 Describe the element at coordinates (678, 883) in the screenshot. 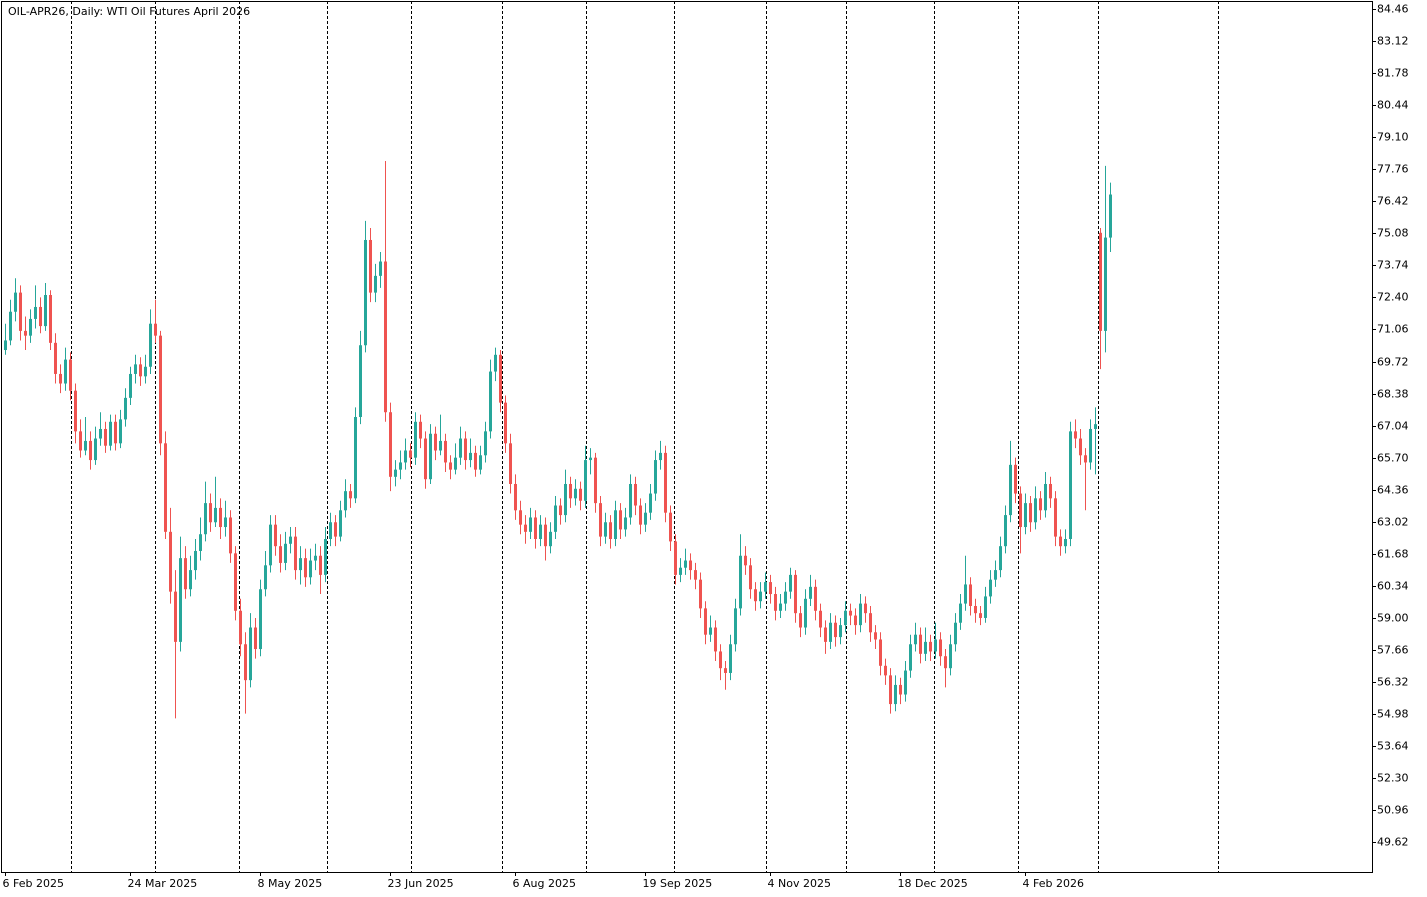

I see `x-tick-label: 19 Sep 2025` at that location.